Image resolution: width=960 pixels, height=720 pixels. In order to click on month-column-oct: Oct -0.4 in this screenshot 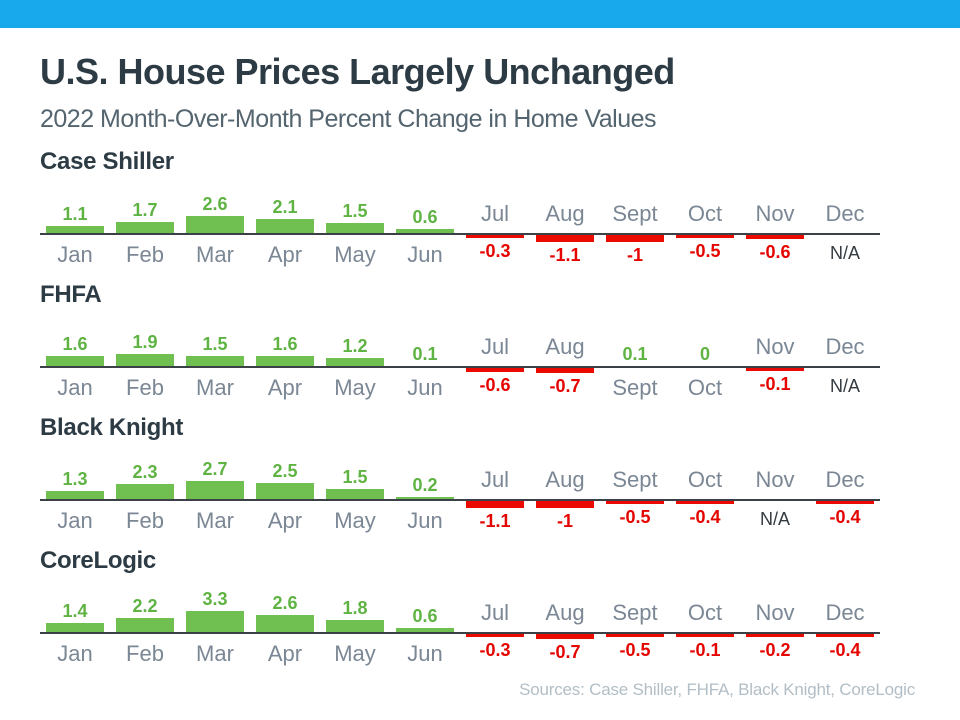, I will do `click(705, 493)`.